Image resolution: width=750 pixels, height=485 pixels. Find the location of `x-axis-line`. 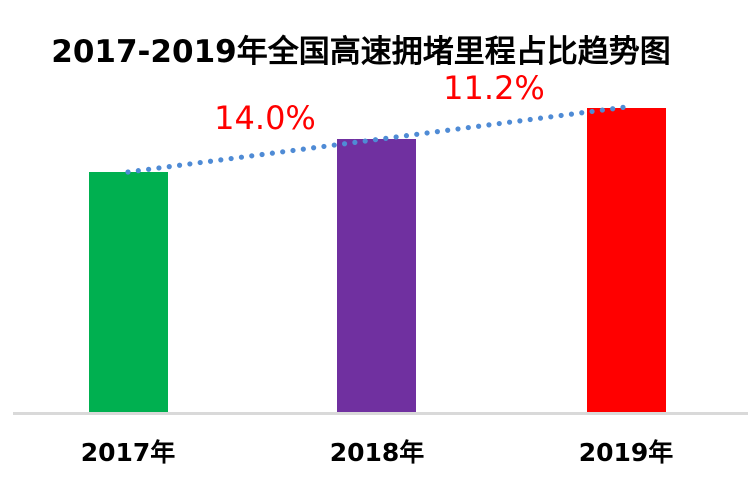

x-axis-line is located at coordinates (380, 413).